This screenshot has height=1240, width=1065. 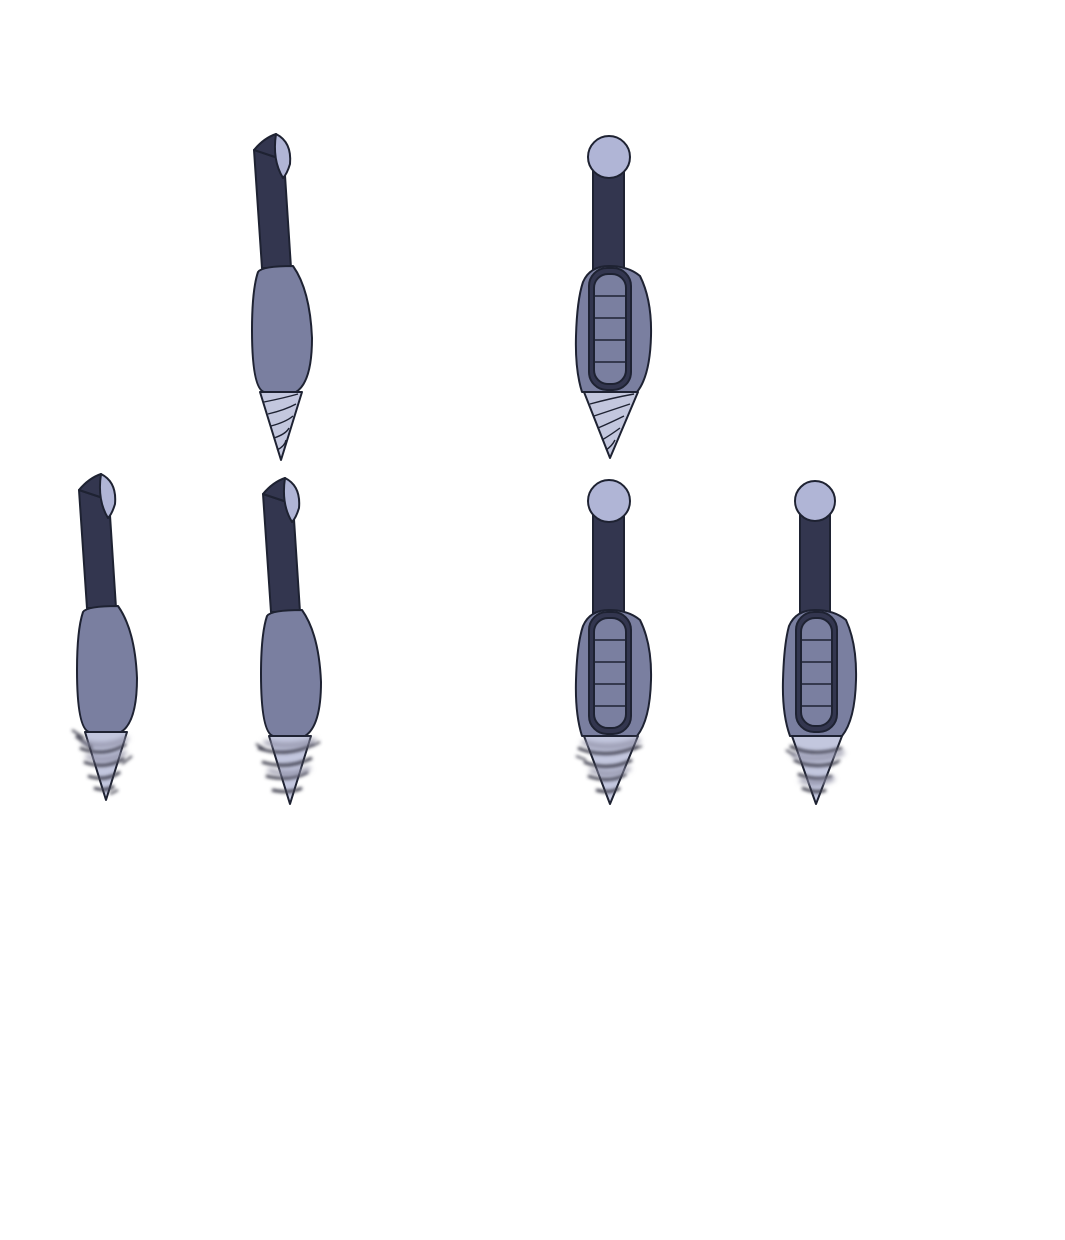 I want to click on drill-side-spin-2-sprite, so click(x=288, y=641).